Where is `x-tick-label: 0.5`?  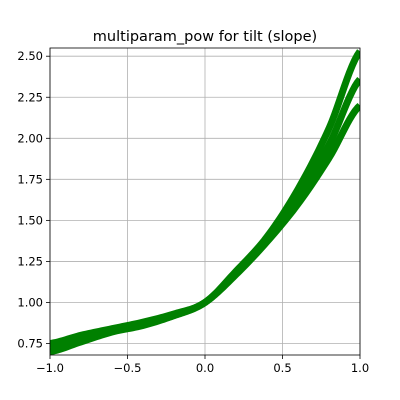 x-tick-label: 0.5 is located at coordinates (282, 368).